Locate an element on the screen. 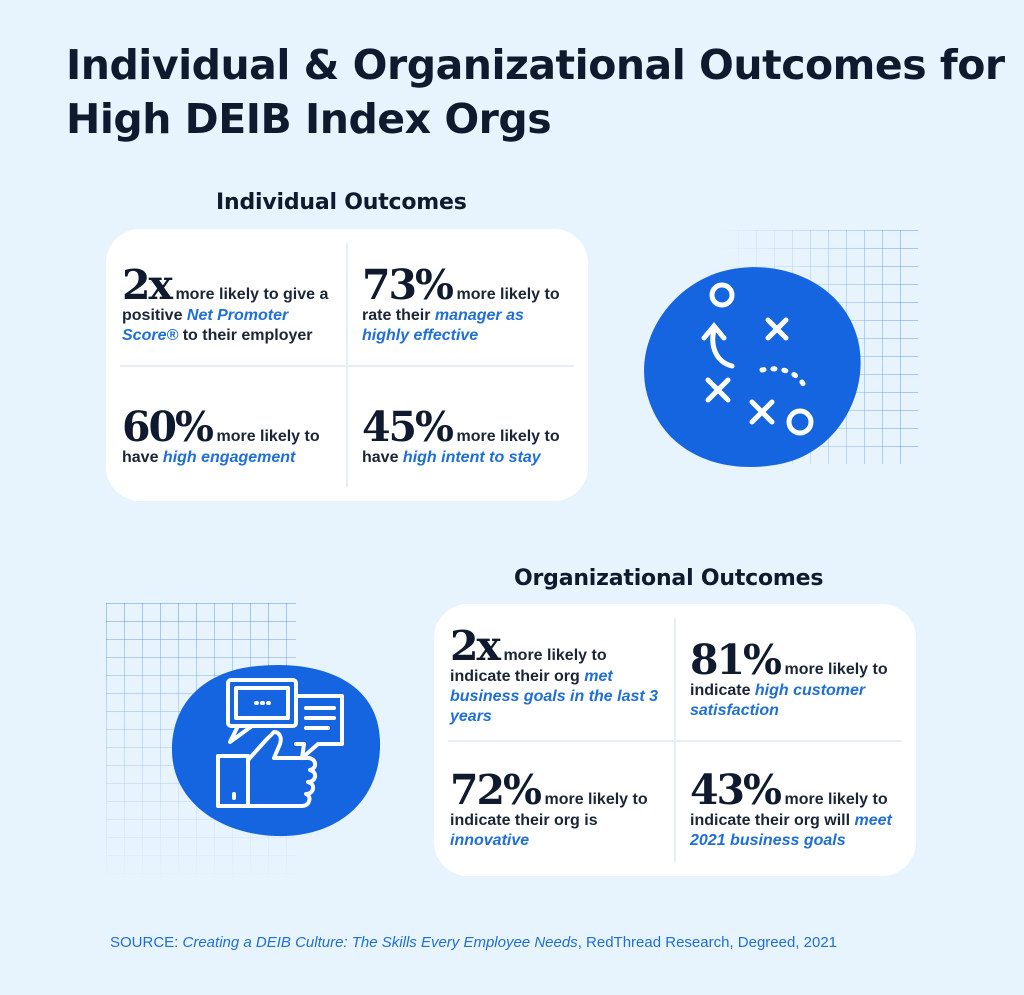  stat-value: 81% is located at coordinates (736, 660).